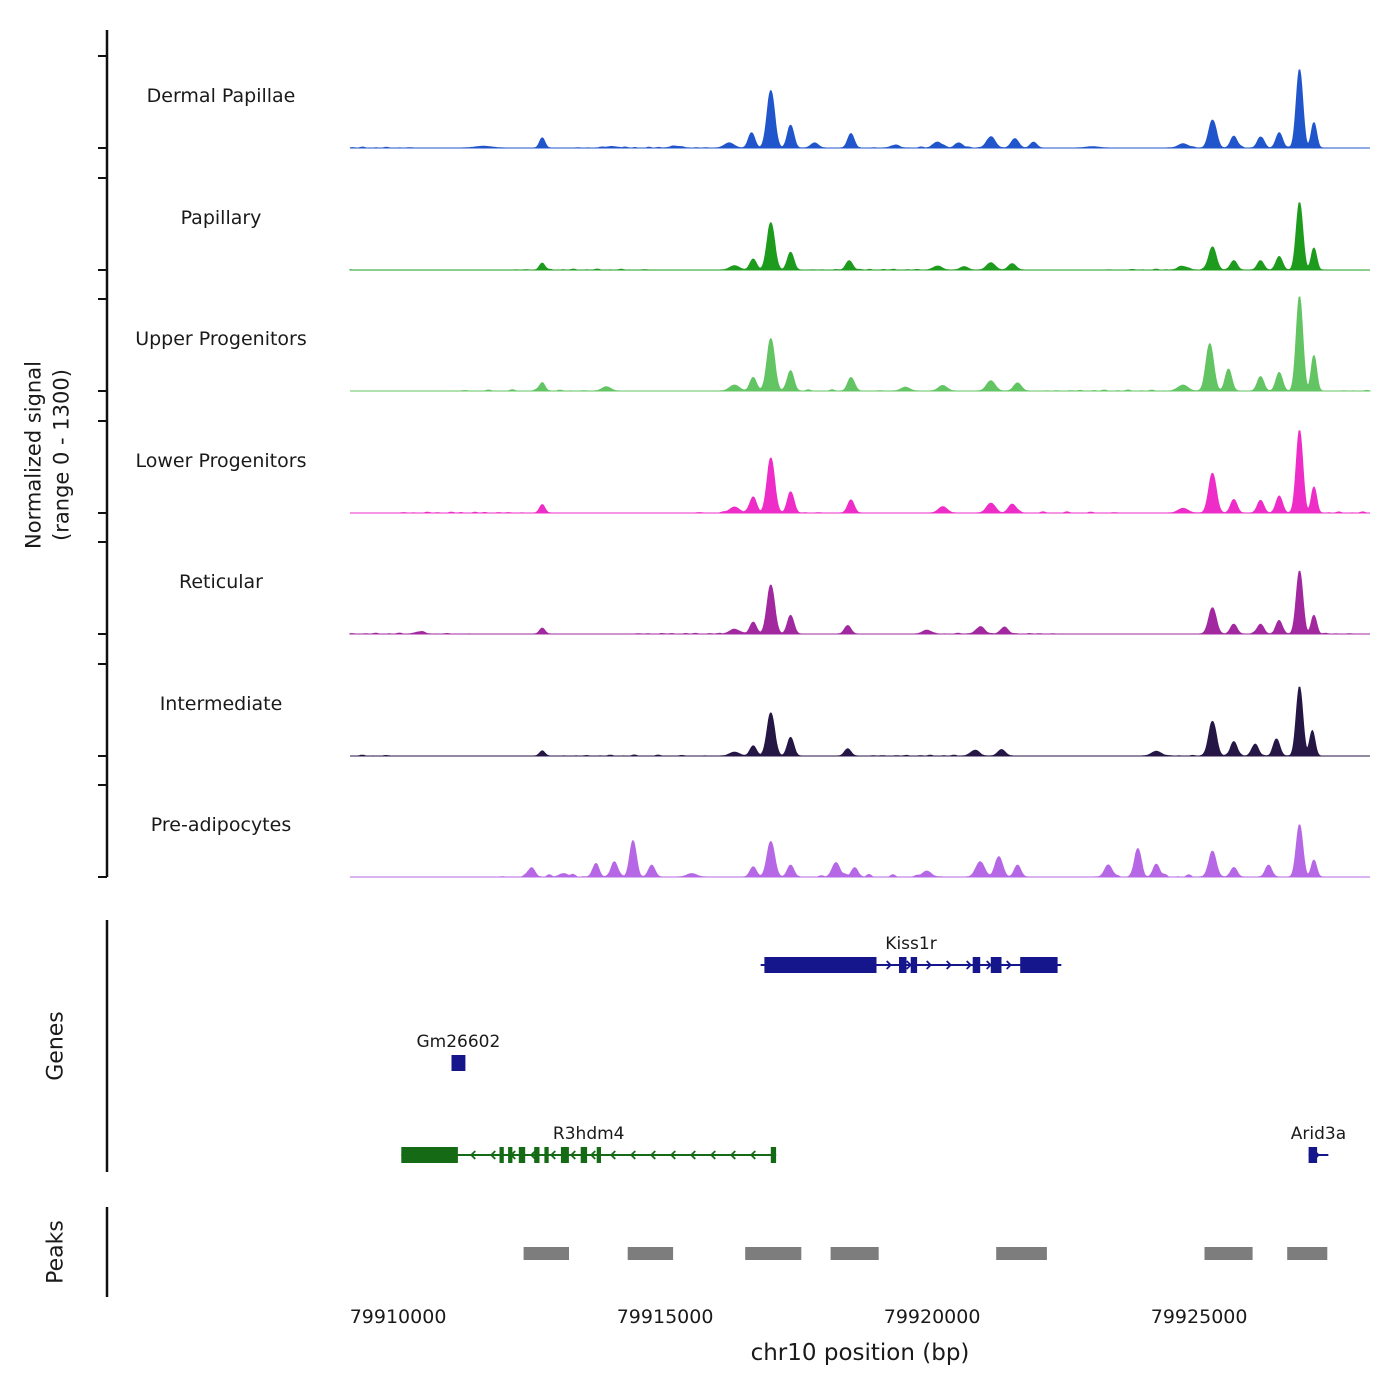  What do you see at coordinates (1313, 1155) in the screenshot?
I see `gene-exon-arid3a` at bounding box center [1313, 1155].